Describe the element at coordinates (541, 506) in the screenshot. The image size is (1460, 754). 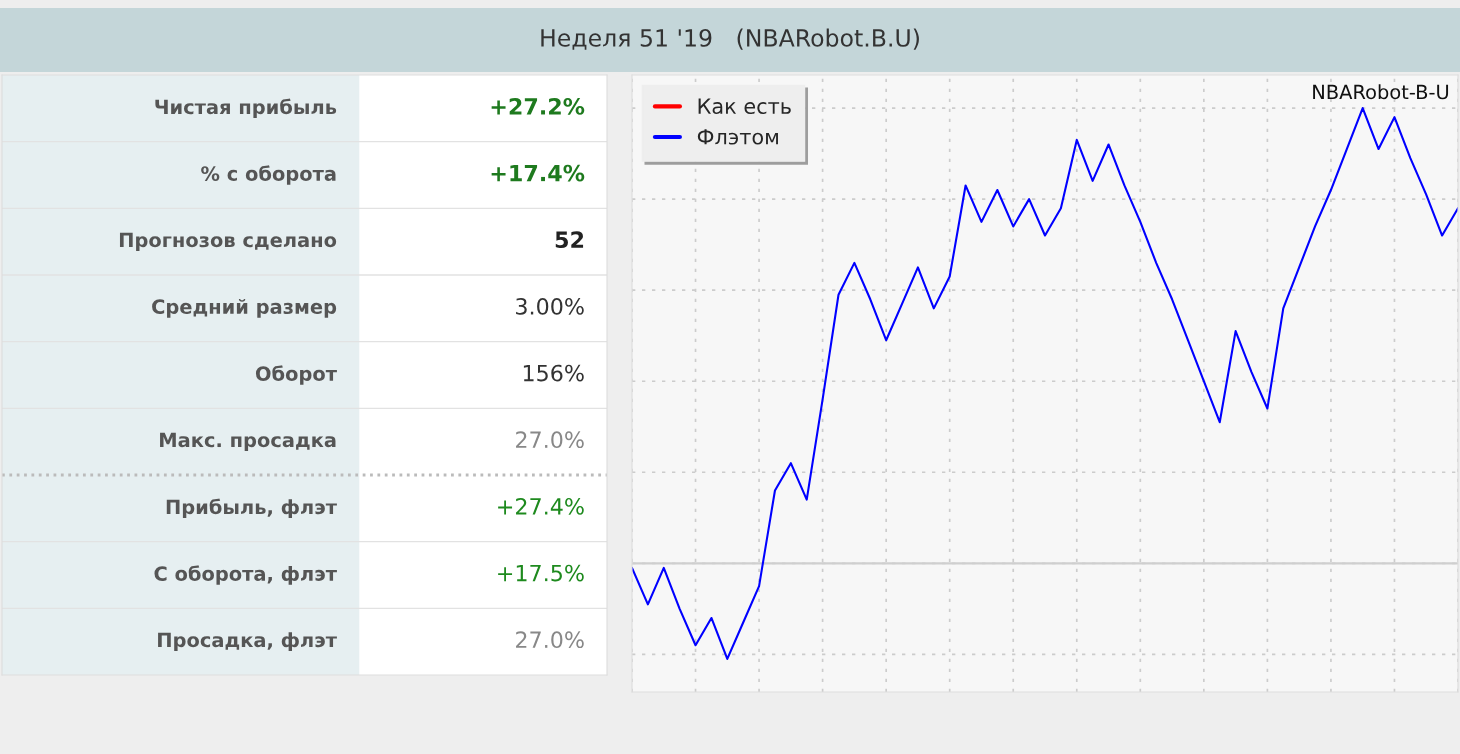
I see `text: +27.4%` at that location.